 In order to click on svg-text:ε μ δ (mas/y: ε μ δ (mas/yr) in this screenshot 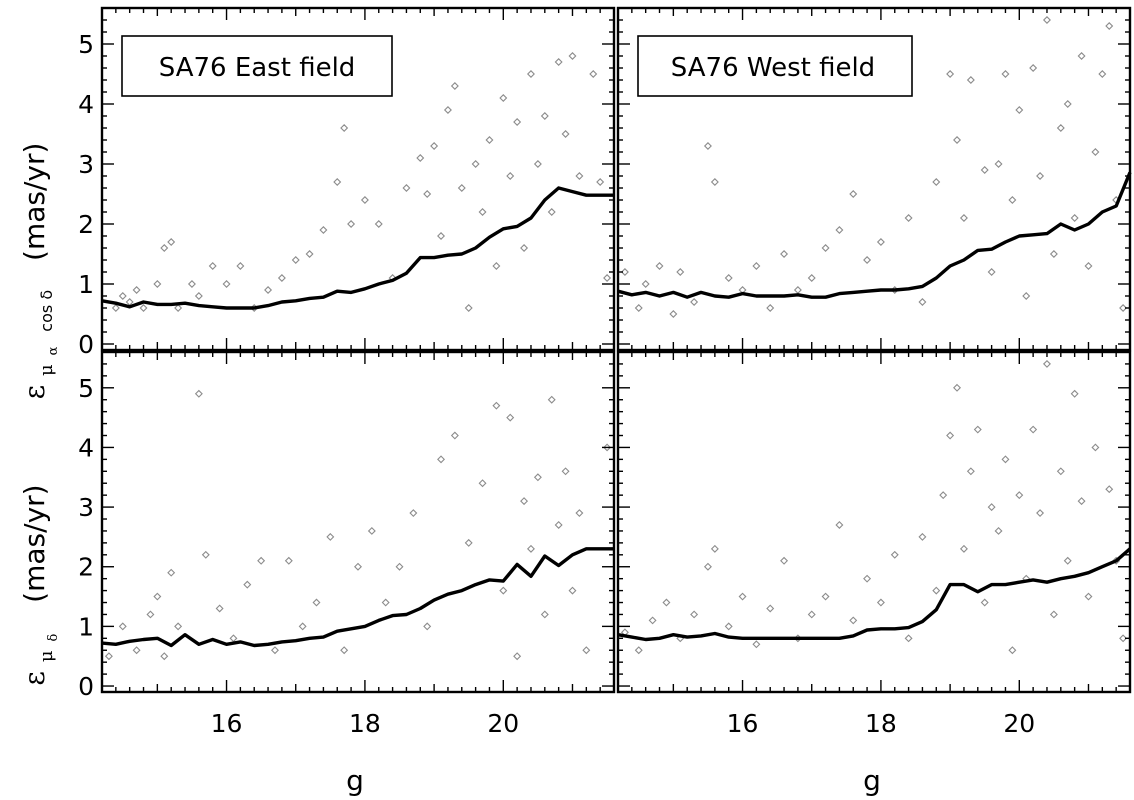, I will do `click(41, 584)`.